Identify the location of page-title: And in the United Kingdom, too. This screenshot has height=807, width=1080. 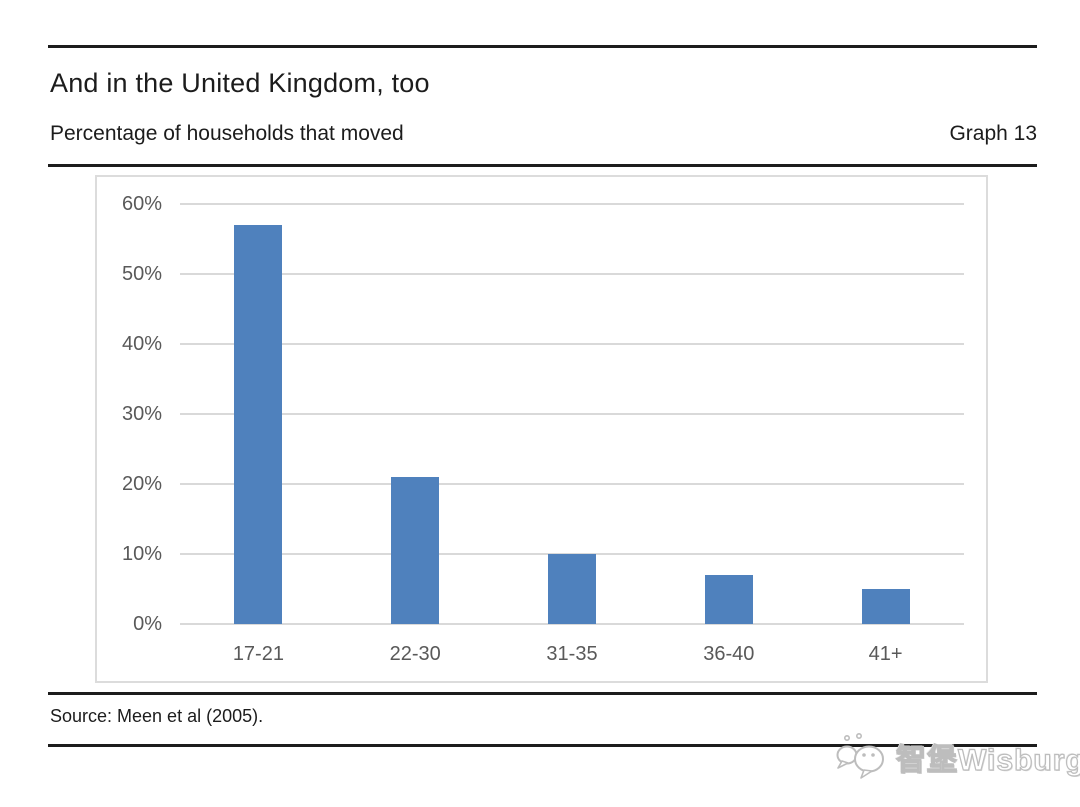
(240, 83).